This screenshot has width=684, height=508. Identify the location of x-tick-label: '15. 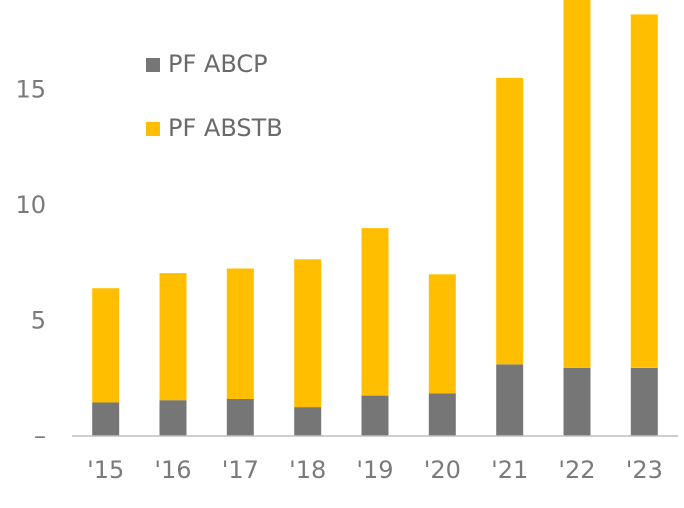
(105, 470).